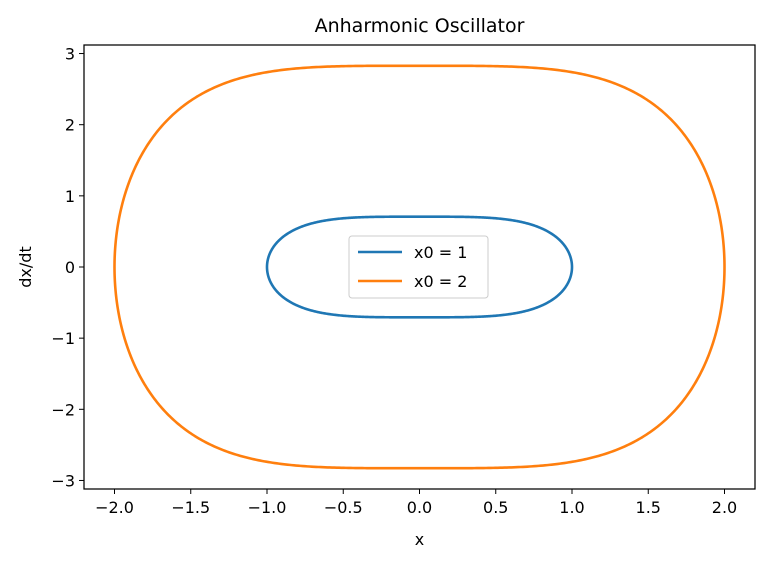 Image resolution: width=768 pixels, height=563 pixels. I want to click on legend-label: x0 = 1, so click(440, 252).